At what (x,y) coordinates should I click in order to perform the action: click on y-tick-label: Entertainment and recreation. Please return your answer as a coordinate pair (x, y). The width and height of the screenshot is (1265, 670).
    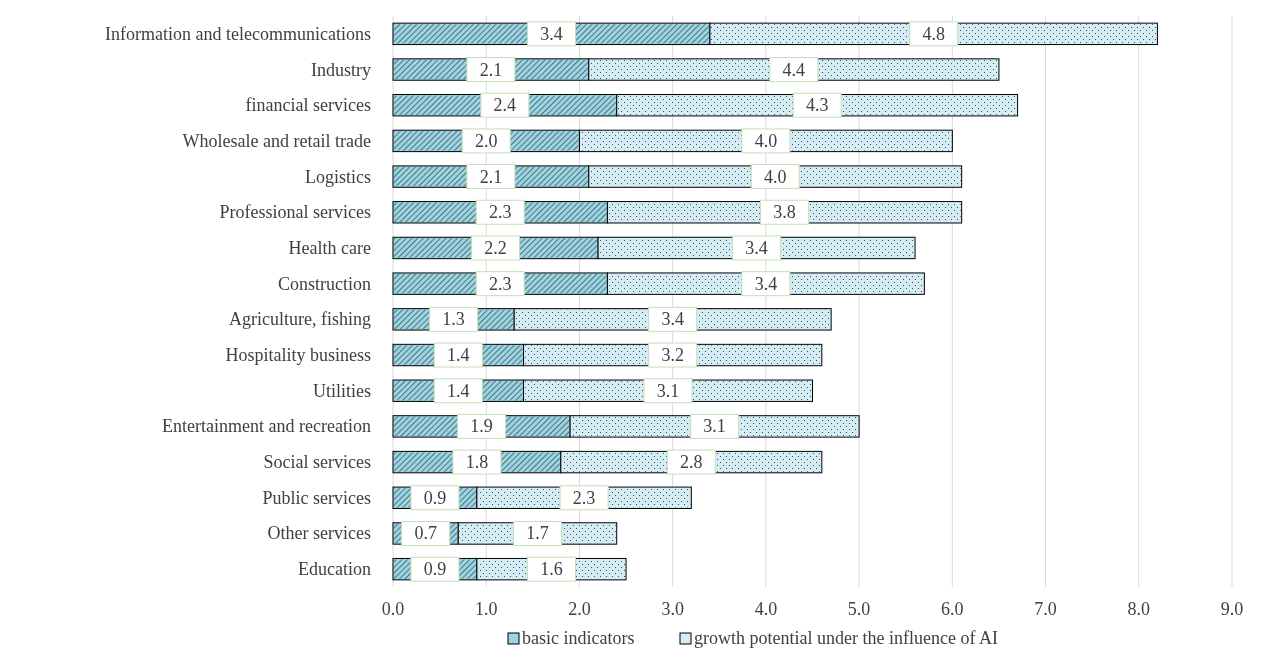
    Looking at the image, I should click on (266, 426).